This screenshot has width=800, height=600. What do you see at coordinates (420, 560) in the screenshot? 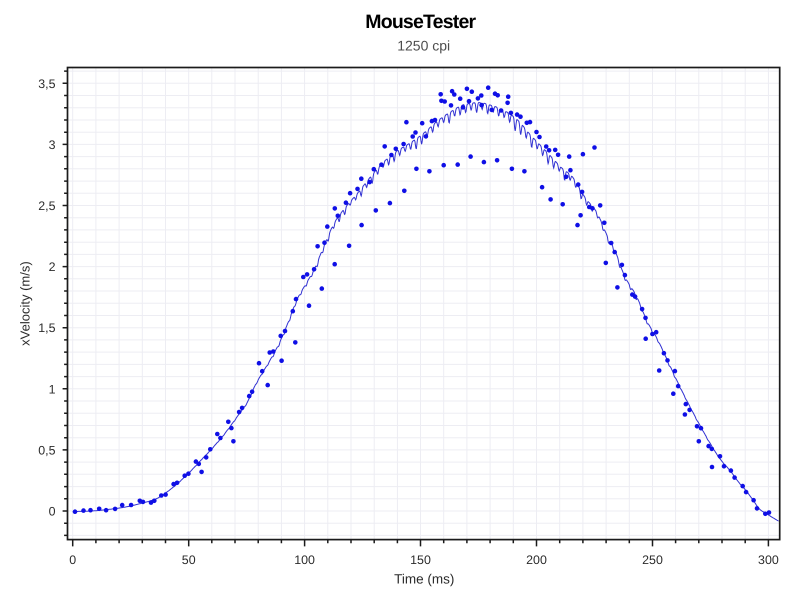
I see `svg-text: 150` at bounding box center [420, 560].